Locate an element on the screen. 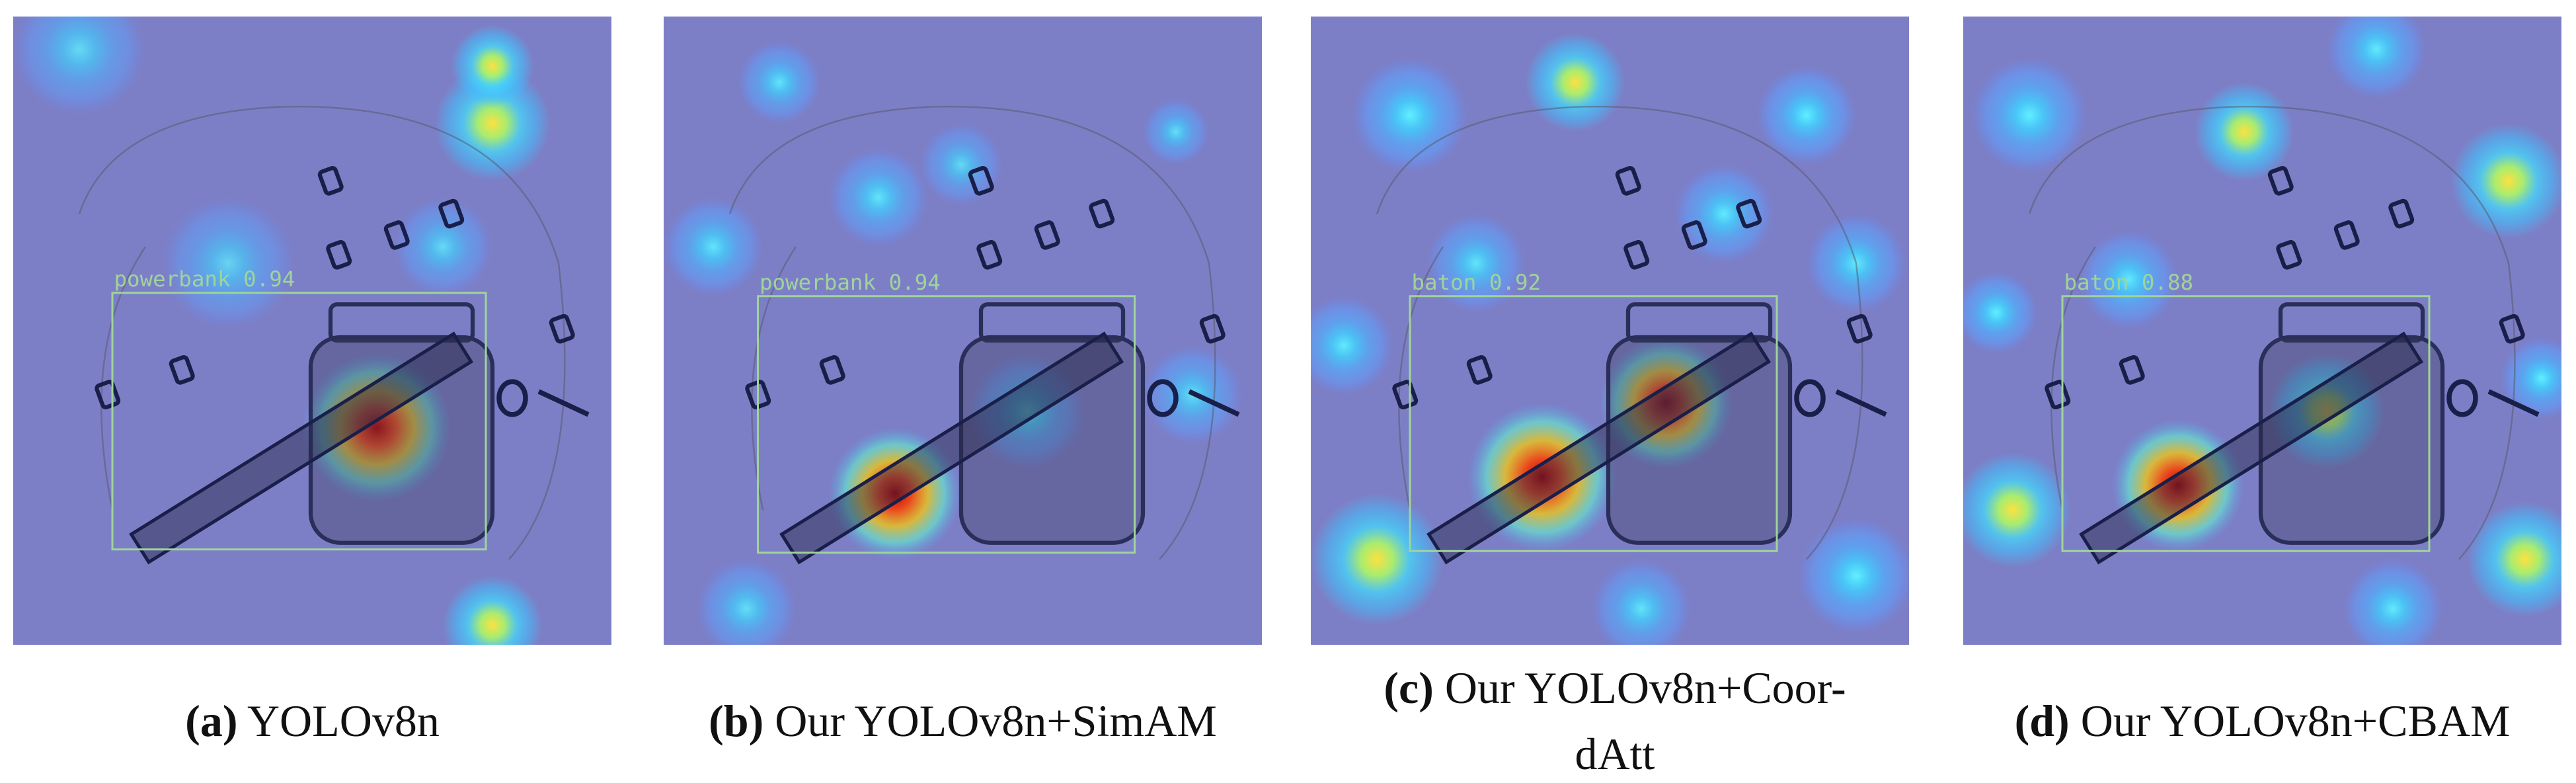 Image resolution: width=2576 pixels, height=783 pixels. caption-letter: (c) is located at coordinates (1409, 688).